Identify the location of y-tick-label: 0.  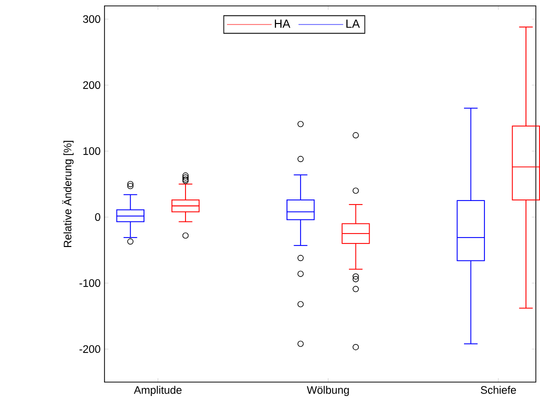
(97, 217).